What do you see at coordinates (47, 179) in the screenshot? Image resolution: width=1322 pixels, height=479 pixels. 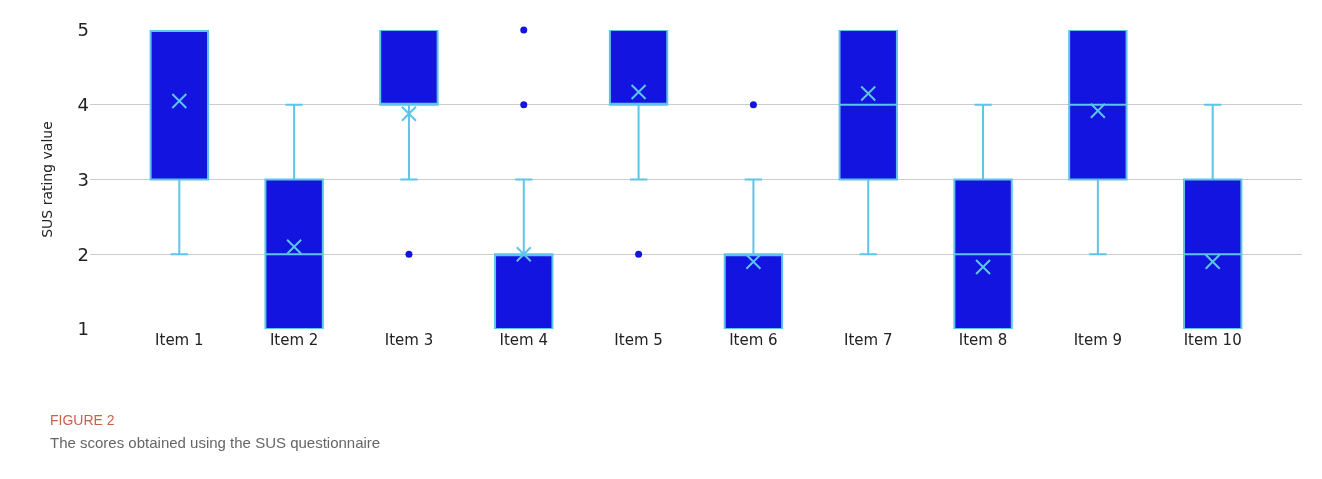 I see `y-axis-title: SUS rating value` at bounding box center [47, 179].